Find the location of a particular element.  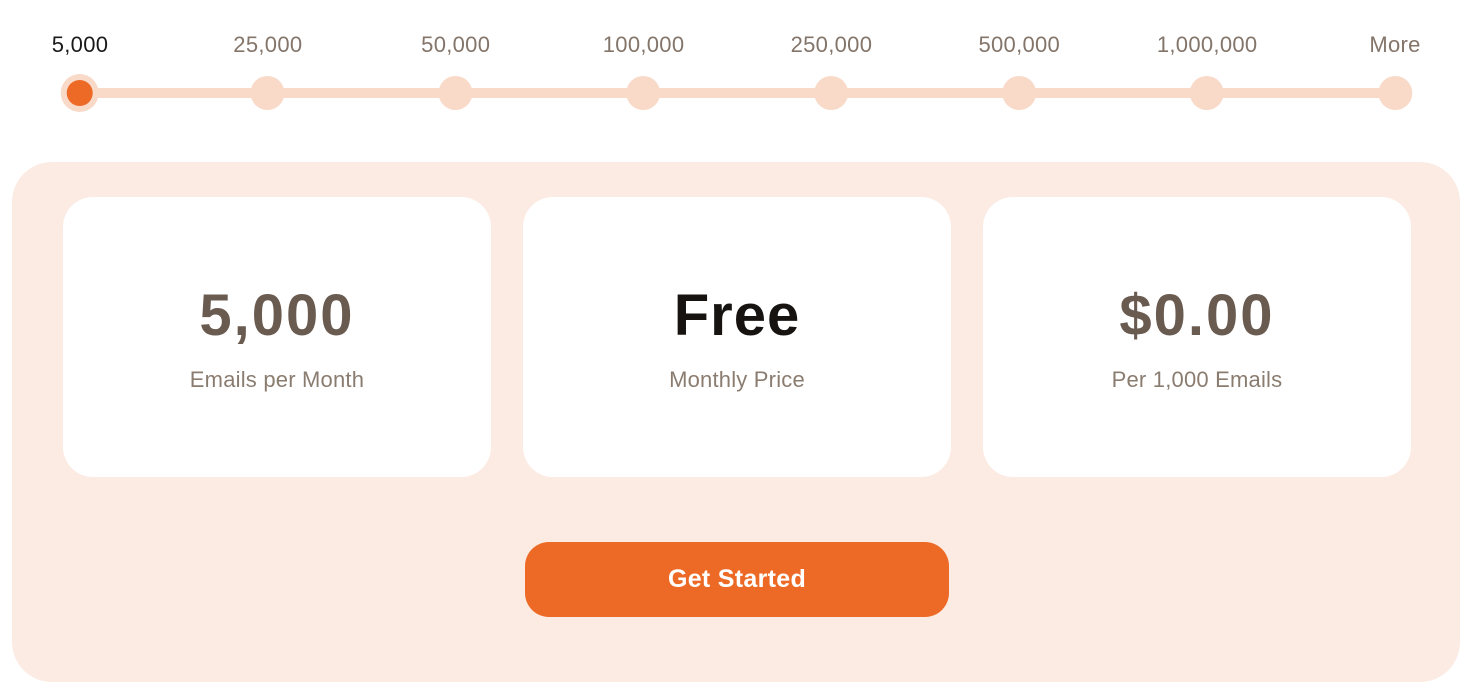

slider-stop-label: 5,000 is located at coordinates (80, 44).